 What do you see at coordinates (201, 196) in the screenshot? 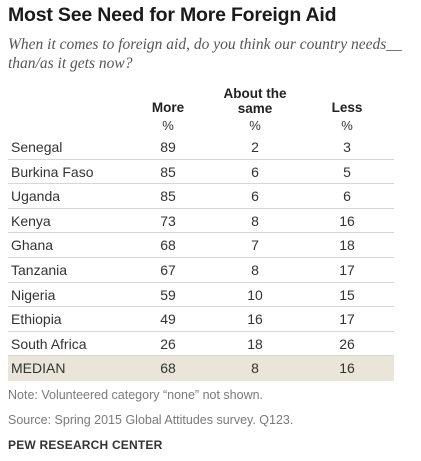
I see `table-row: Uganda 85 6 6` at bounding box center [201, 196].